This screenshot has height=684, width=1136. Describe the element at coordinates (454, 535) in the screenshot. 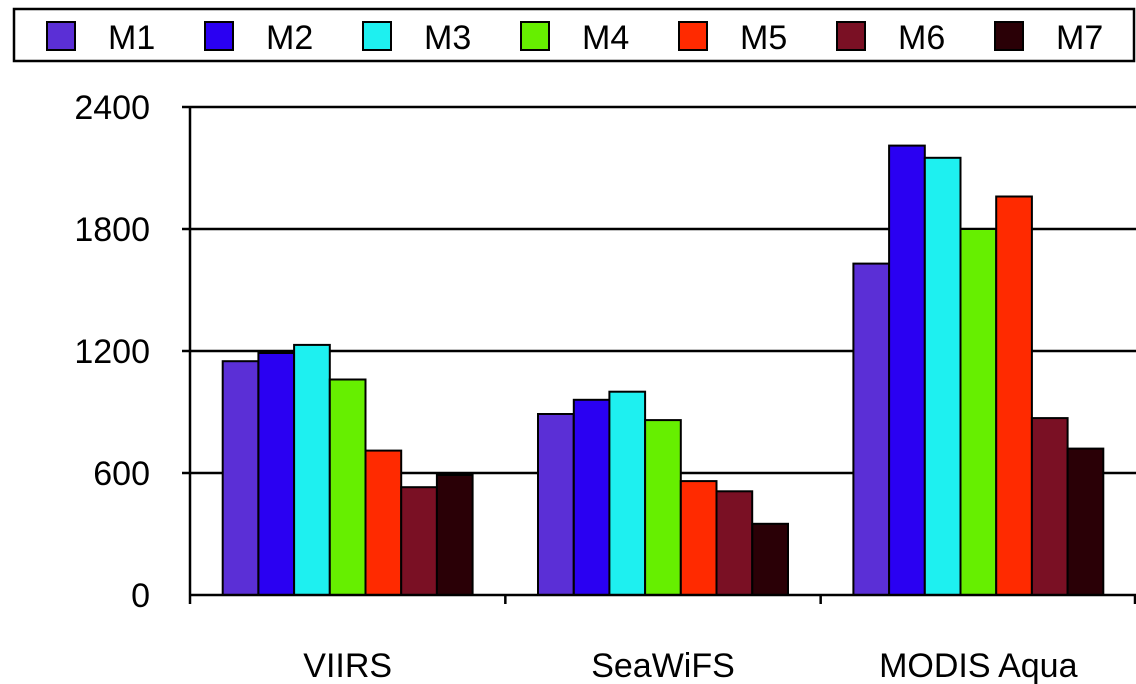

I see `bar-m7-viirs` at that location.